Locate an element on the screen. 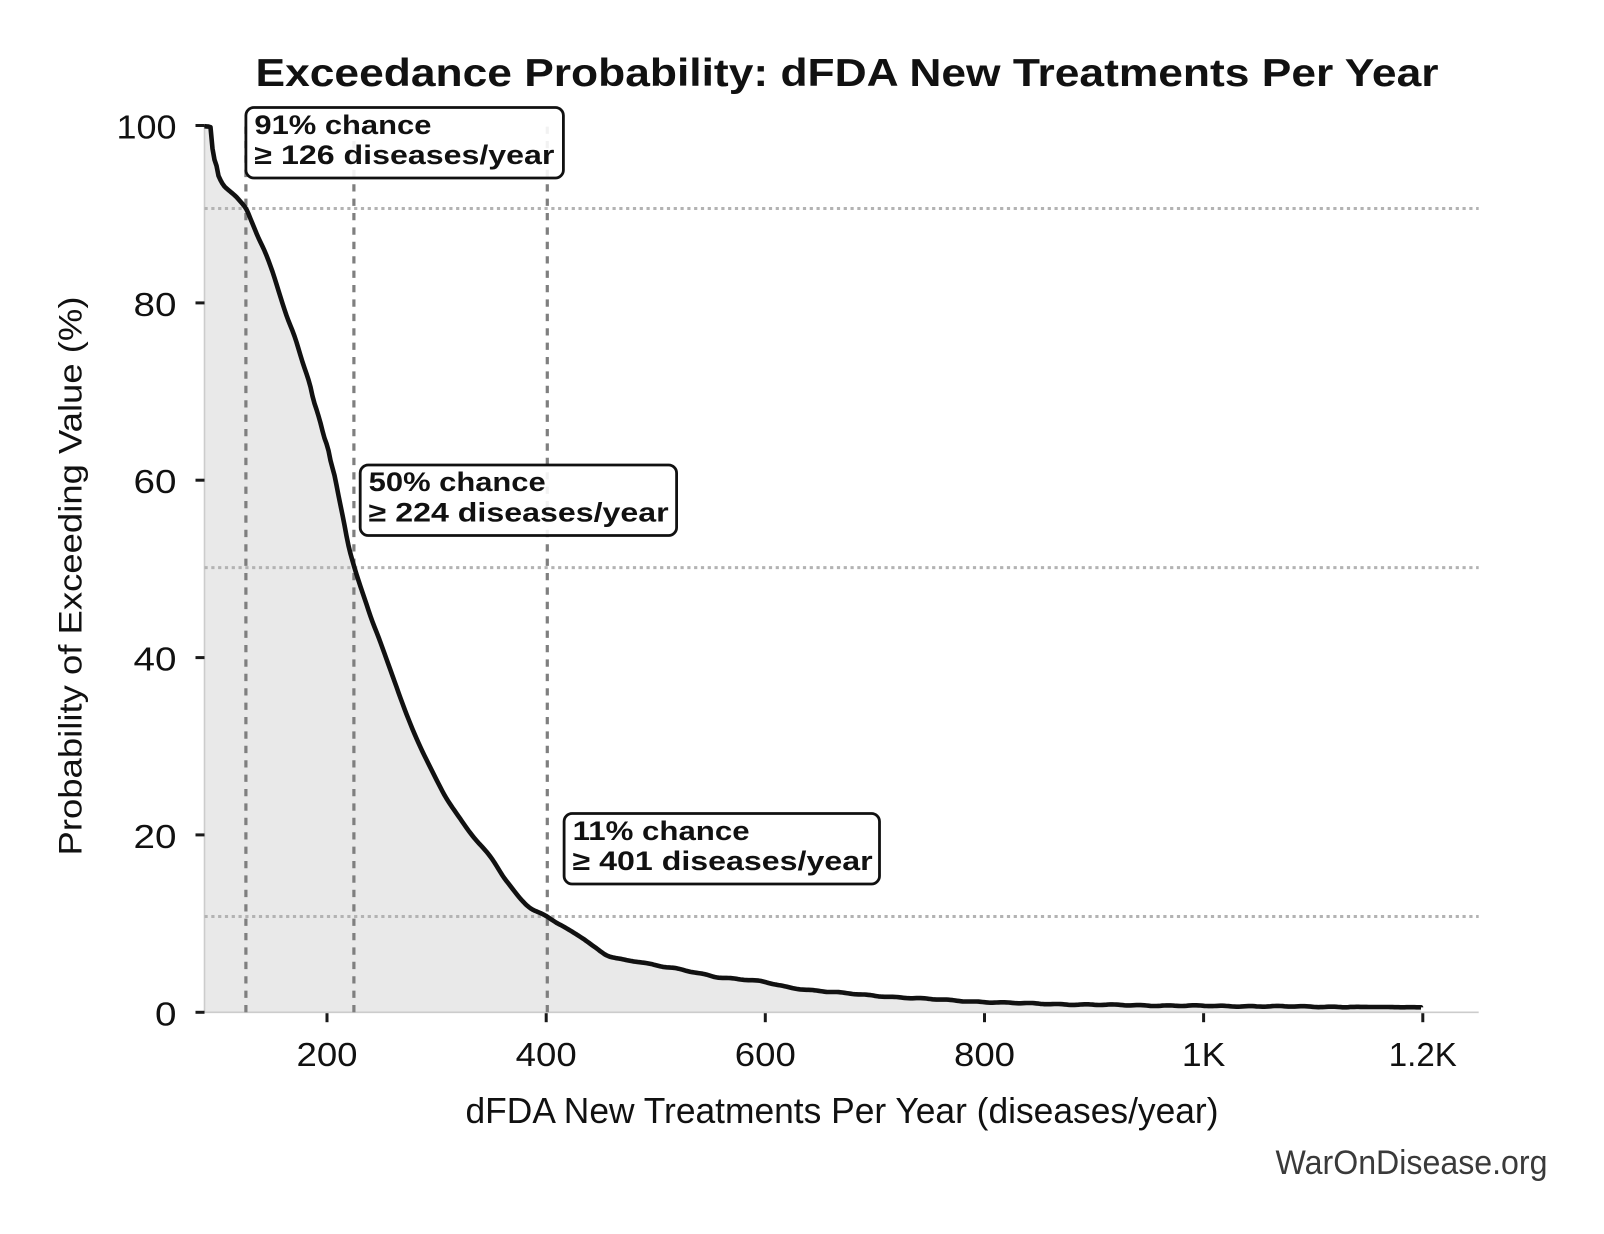 This screenshot has width=1604, height=1234. svg-text: 20 is located at coordinates (155, 836).